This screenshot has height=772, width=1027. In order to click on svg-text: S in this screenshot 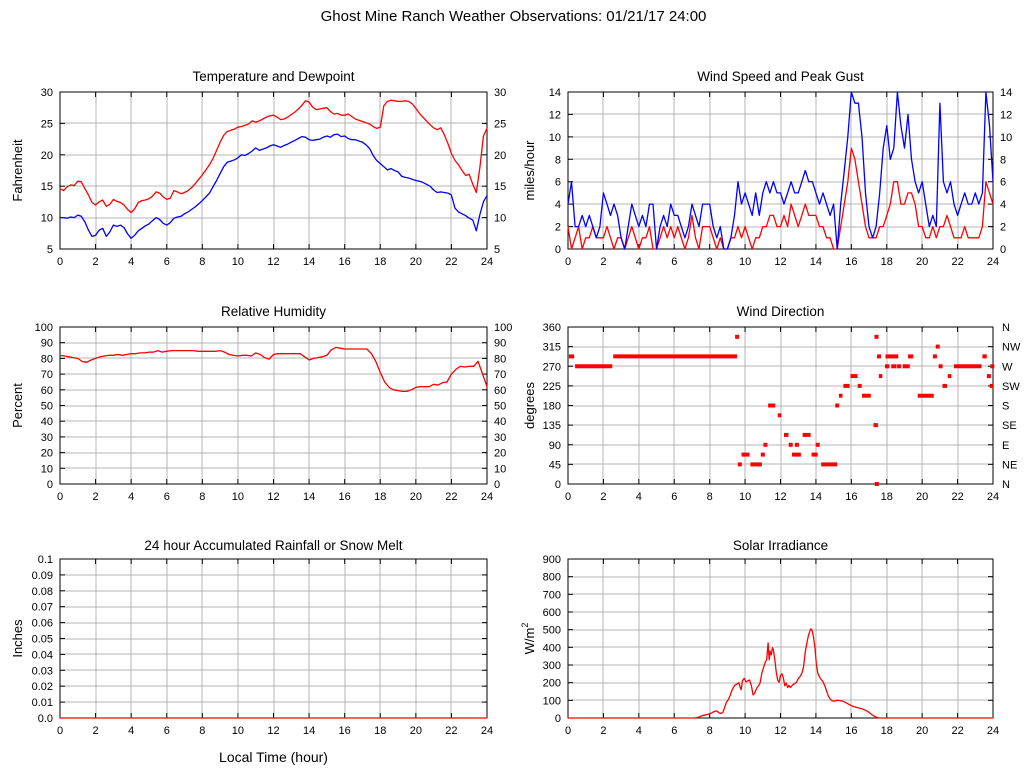, I will do `click(1005, 407)`.